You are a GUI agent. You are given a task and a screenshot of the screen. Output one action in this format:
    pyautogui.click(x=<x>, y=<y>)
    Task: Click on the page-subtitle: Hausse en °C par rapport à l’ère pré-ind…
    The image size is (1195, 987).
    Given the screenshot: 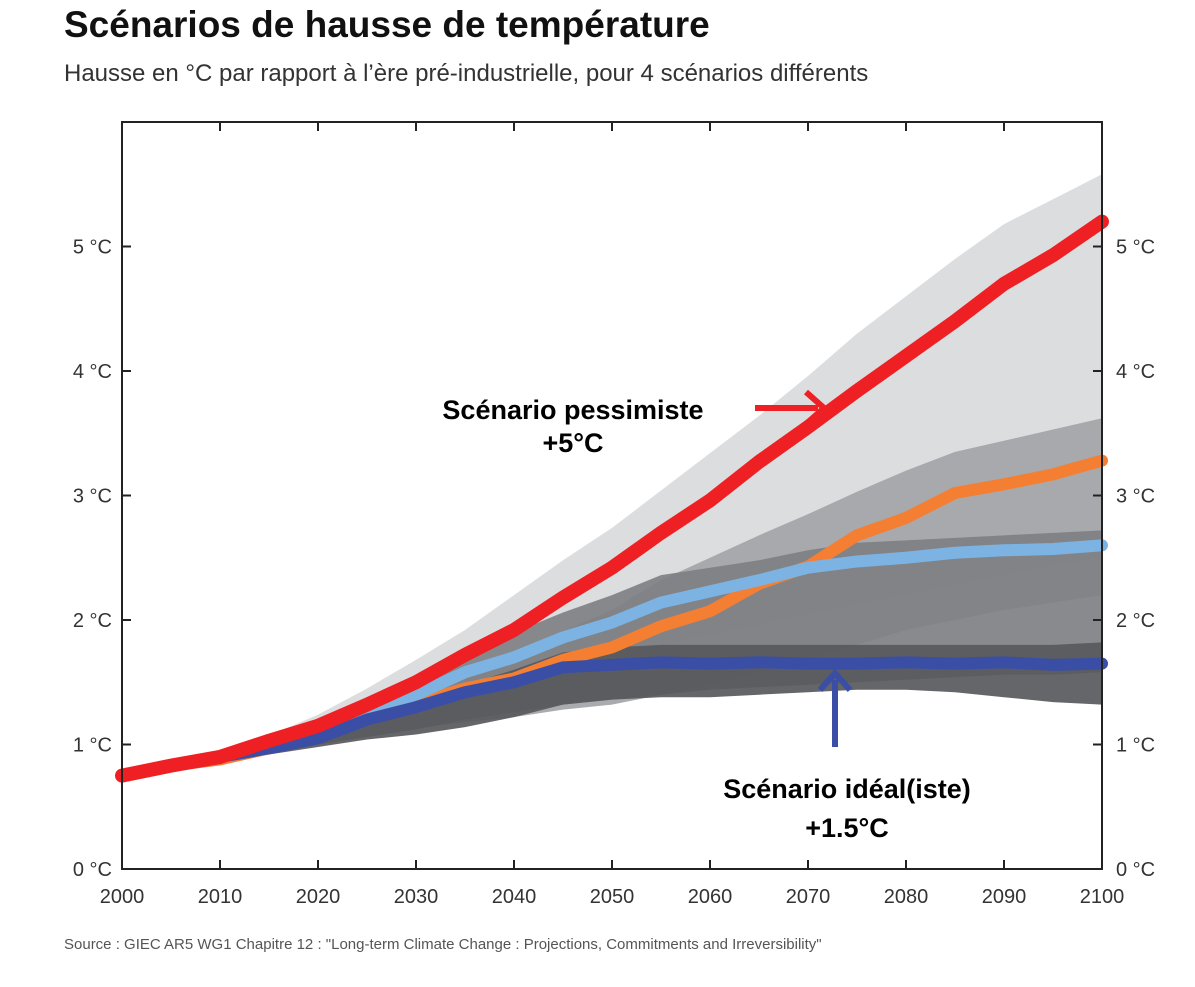 What is the action you would take?
    pyautogui.click(x=466, y=73)
    